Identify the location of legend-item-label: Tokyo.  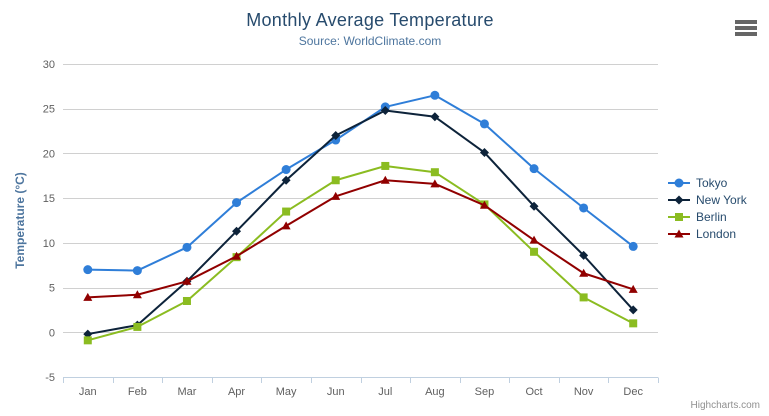
(712, 182).